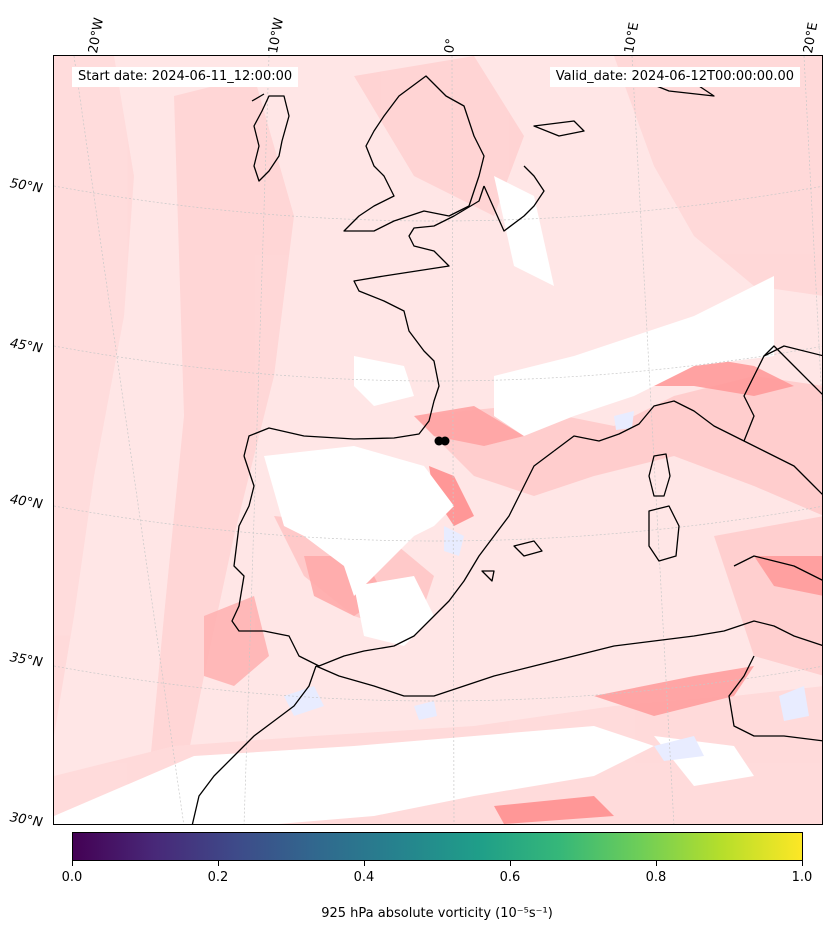  I want to click on colorbar-tick-label: 0.8, so click(656, 877).